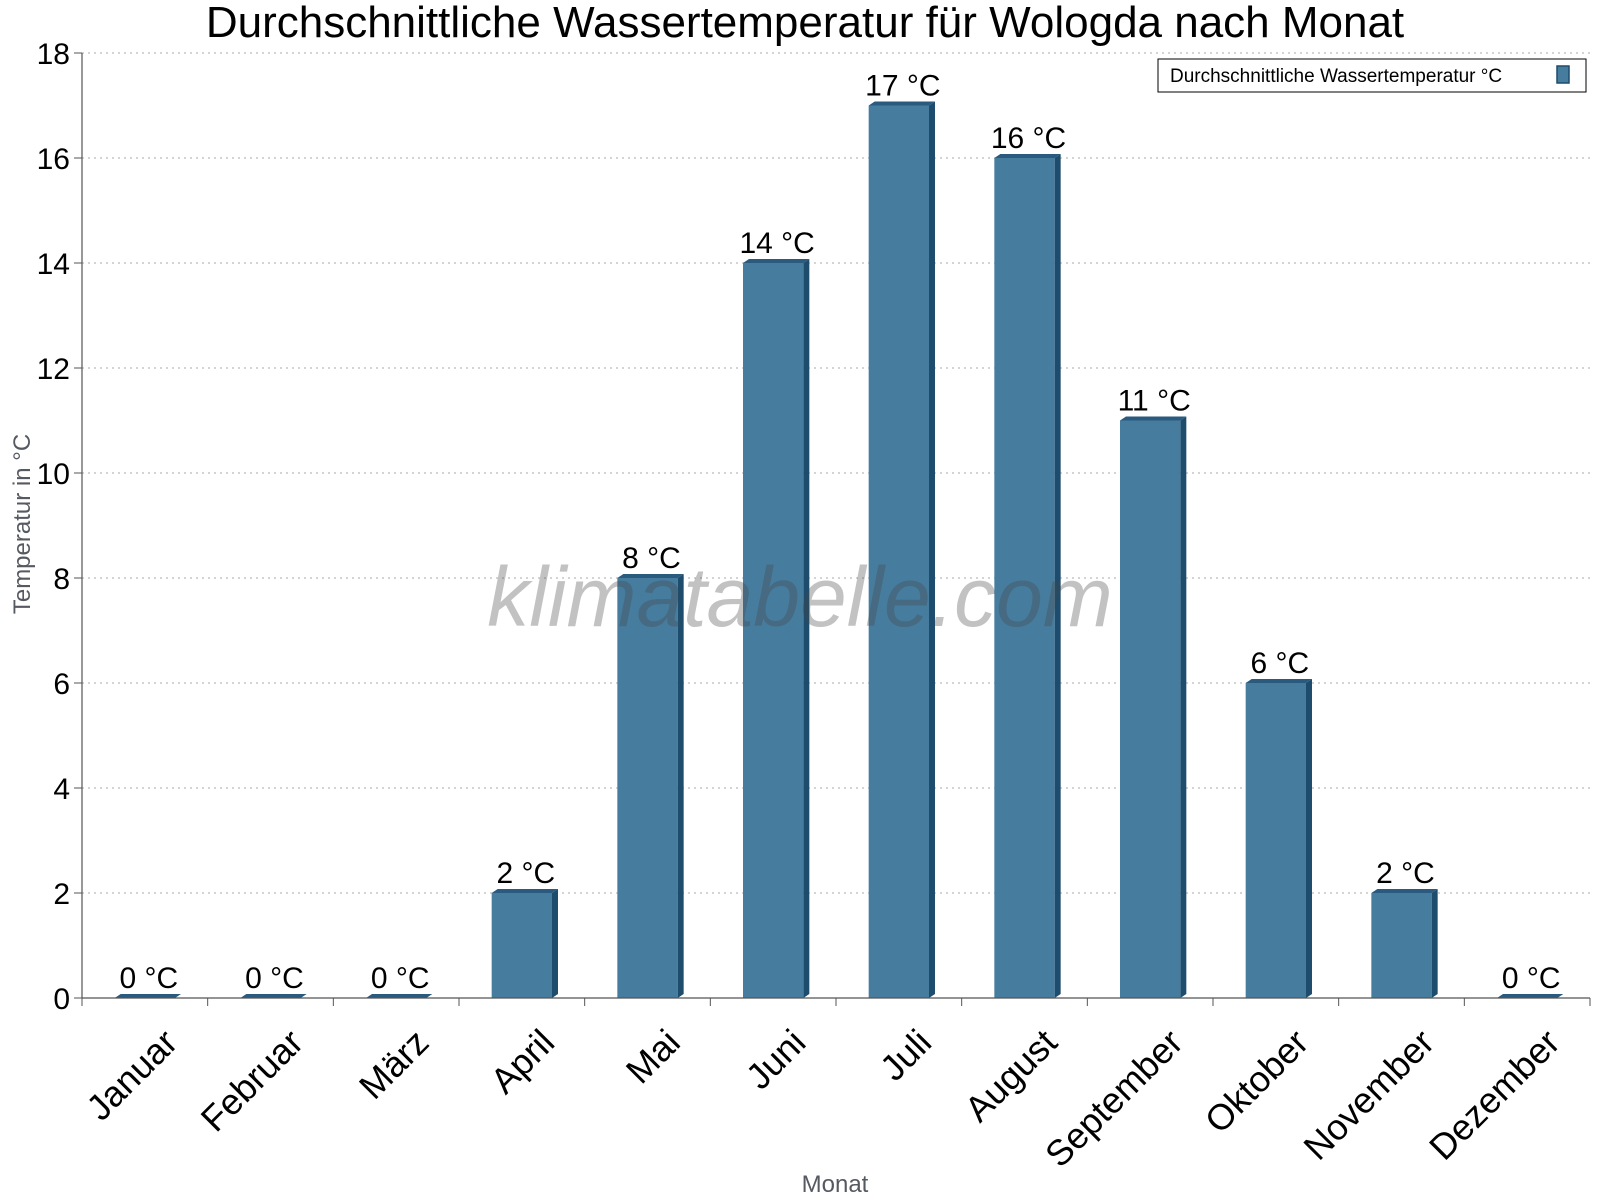  I want to click on x-tick-label-2: Februar, so click(252, 1080).